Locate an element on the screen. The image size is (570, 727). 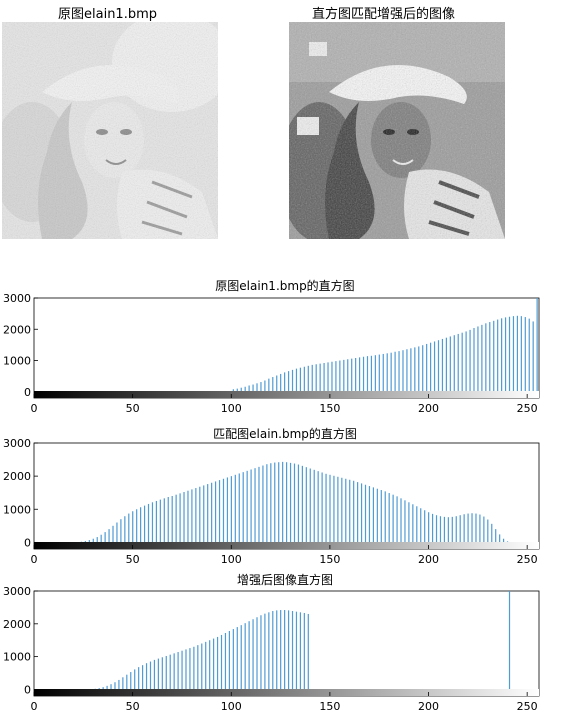
x-tick-label: 50 is located at coordinates (133, 408).